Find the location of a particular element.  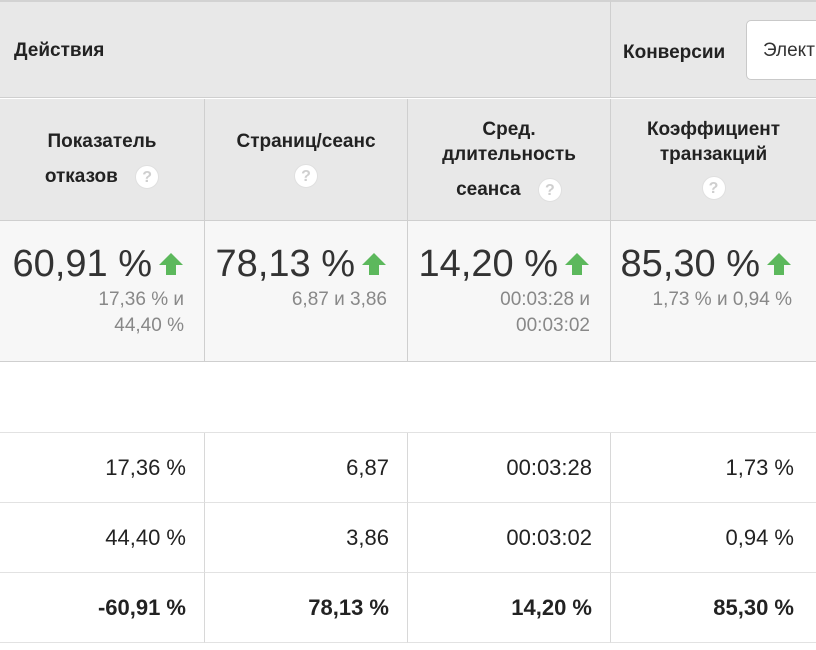

summary-cell-avg-session-duration: 14,20 % 00:03:28 и 00:03:02 is located at coordinates (509, 291).